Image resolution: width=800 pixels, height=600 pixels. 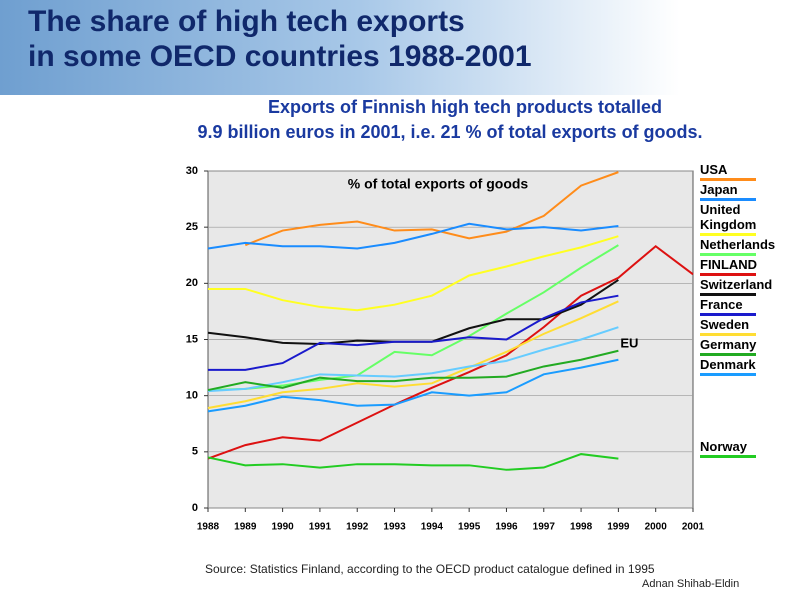 I want to click on legend-label: United Kingdom, so click(x=728, y=217).